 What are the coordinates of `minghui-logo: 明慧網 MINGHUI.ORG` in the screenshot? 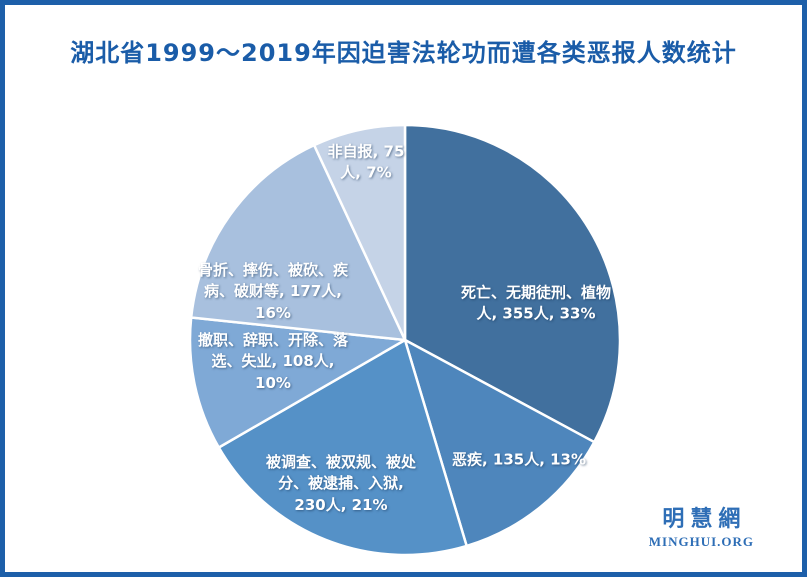 It's located at (701, 525).